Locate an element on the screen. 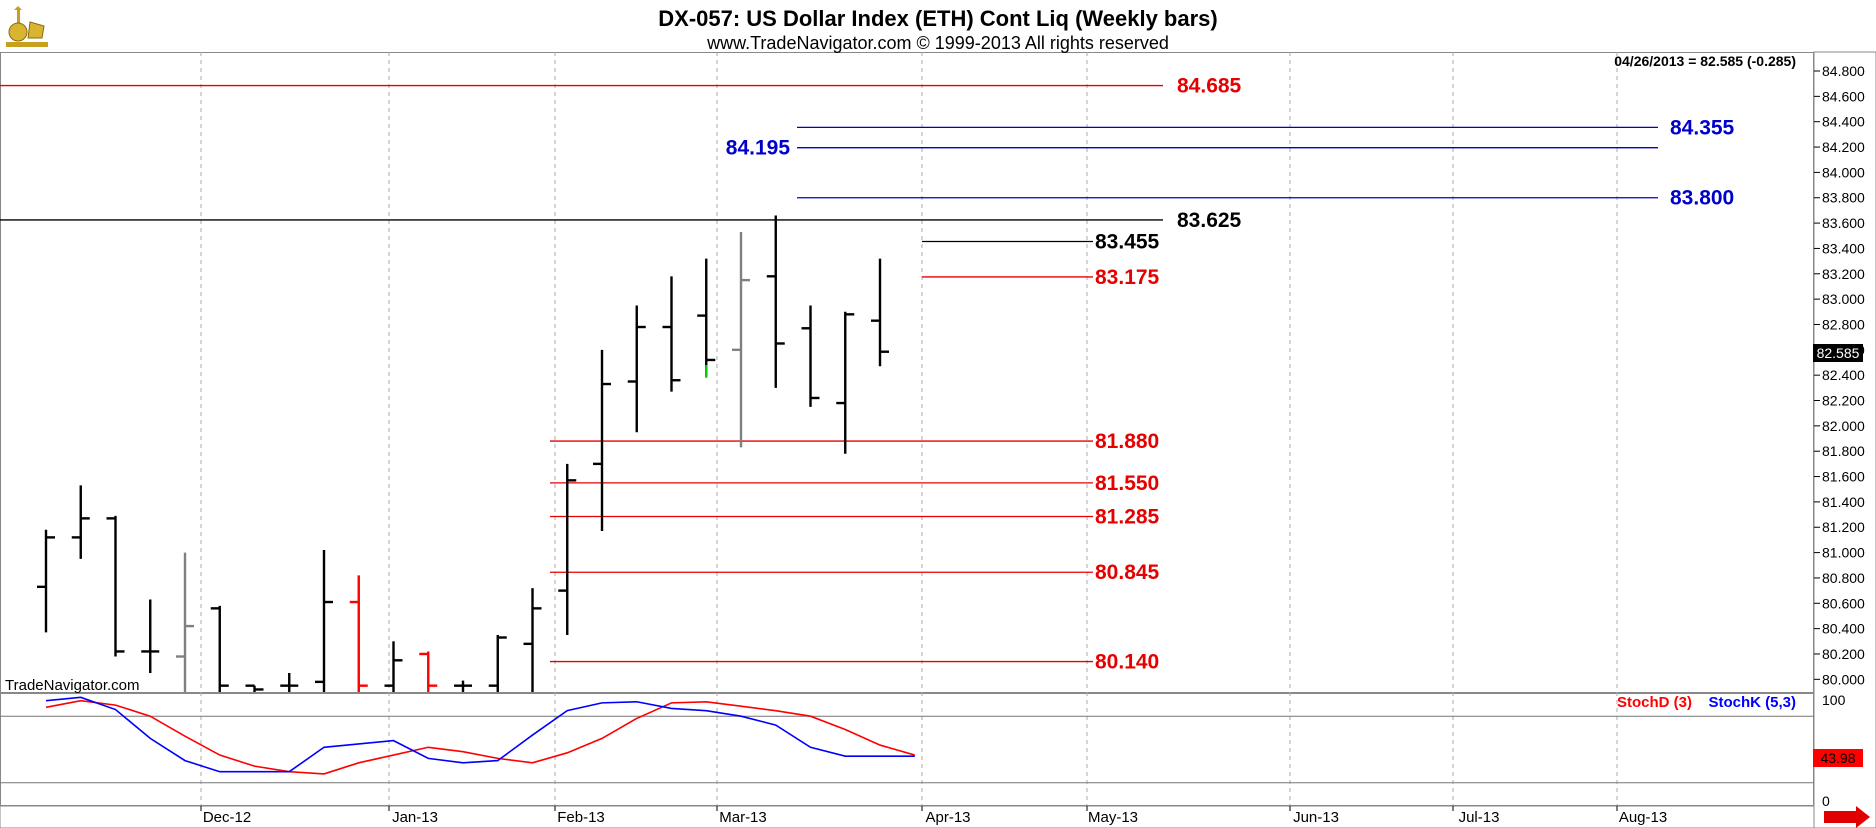  stoch-last-value: 43.98 is located at coordinates (1837, 758).